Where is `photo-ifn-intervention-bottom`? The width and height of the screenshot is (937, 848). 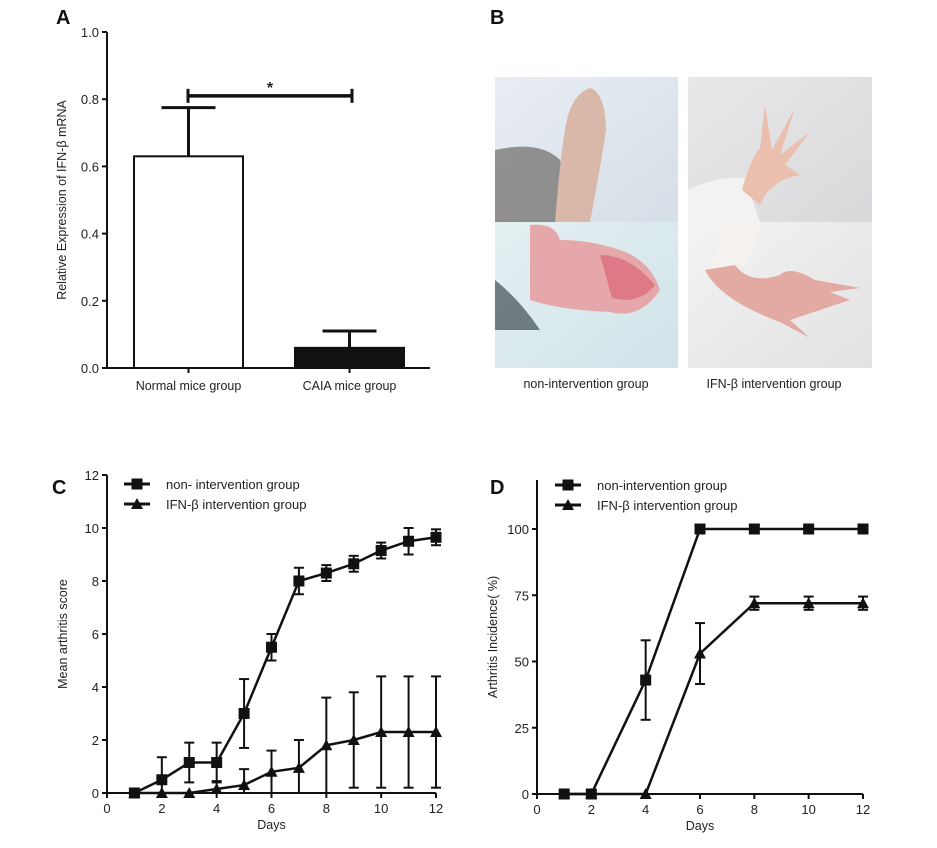 photo-ifn-intervention-bottom is located at coordinates (780, 295).